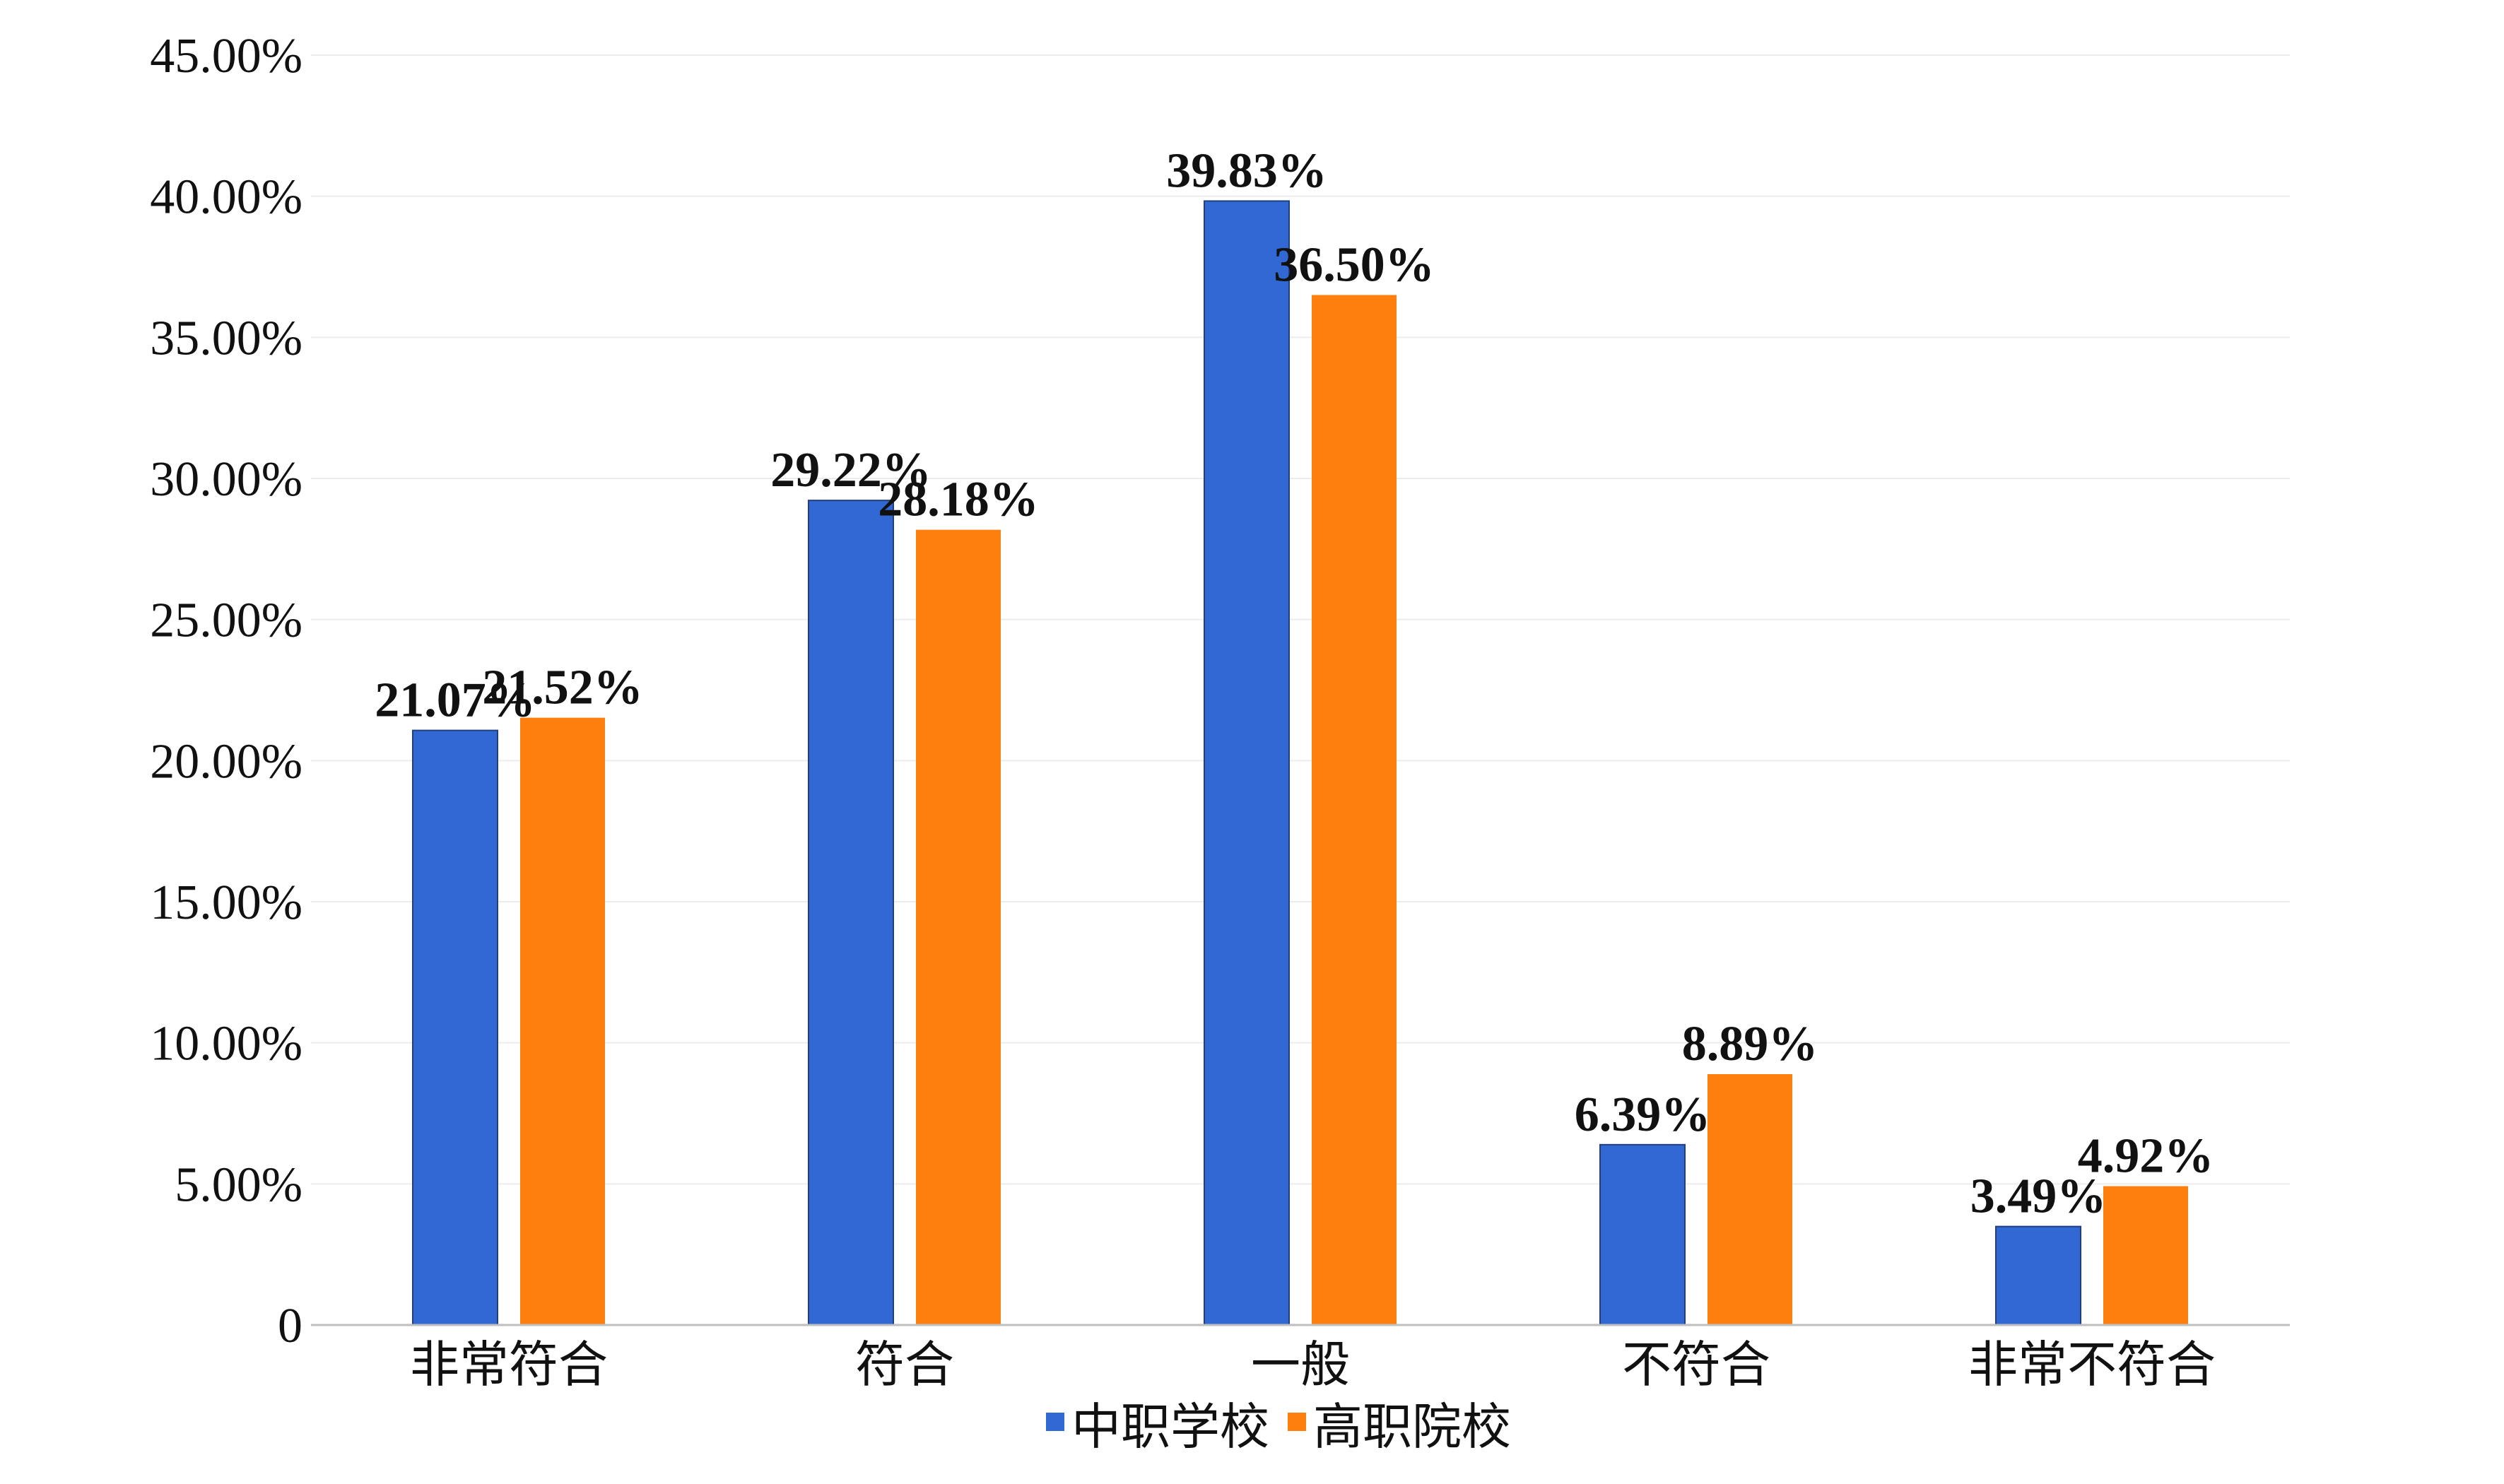 This screenshot has width=2504, height=1484. Describe the element at coordinates (226, 197) in the screenshot. I see `y-tick-label: 40.00%` at that location.